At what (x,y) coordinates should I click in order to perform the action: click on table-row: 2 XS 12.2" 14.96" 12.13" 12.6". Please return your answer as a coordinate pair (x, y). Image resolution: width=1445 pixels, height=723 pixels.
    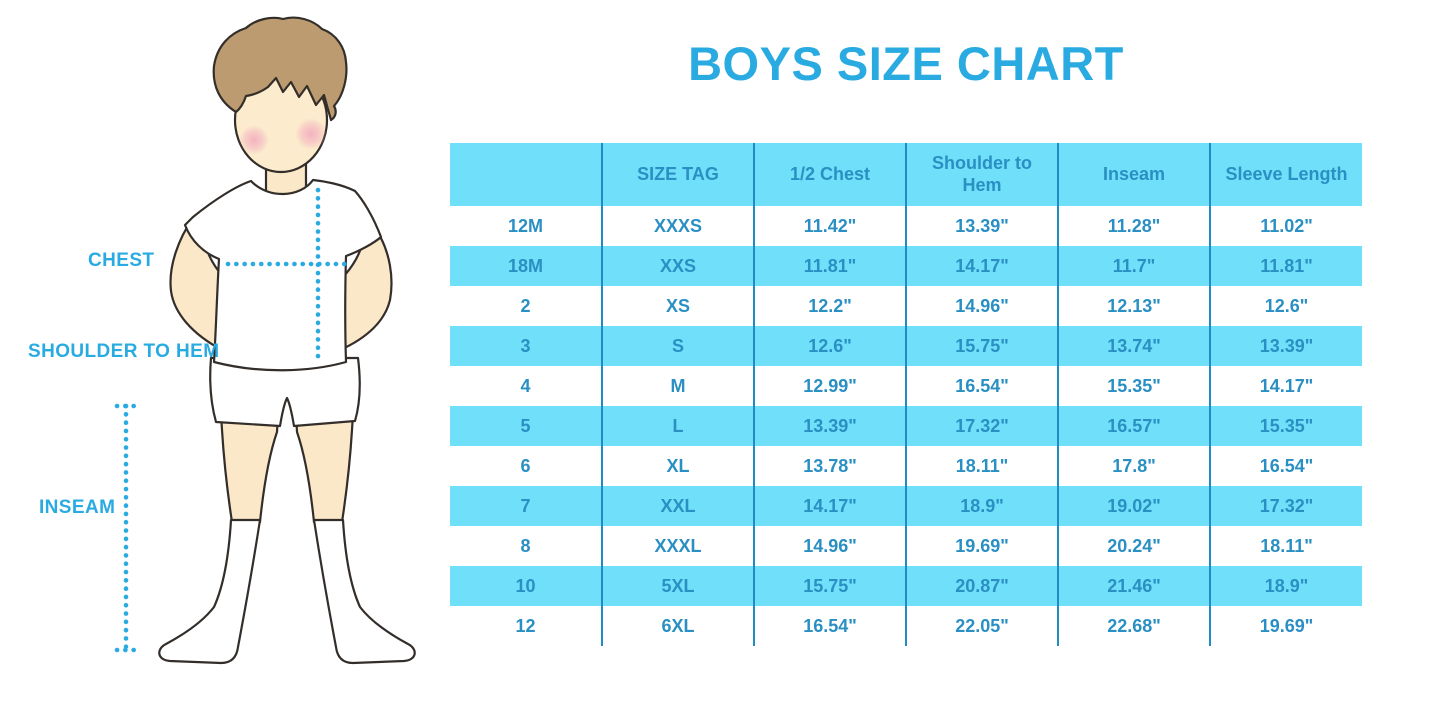
    Looking at the image, I should click on (906, 306).